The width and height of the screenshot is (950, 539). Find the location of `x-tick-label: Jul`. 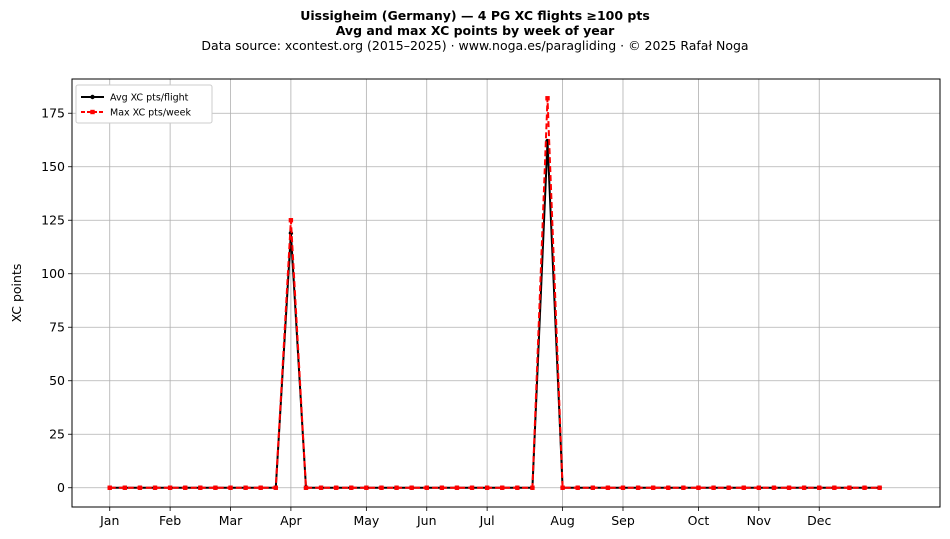

x-tick-label: Jul is located at coordinates (487, 520).